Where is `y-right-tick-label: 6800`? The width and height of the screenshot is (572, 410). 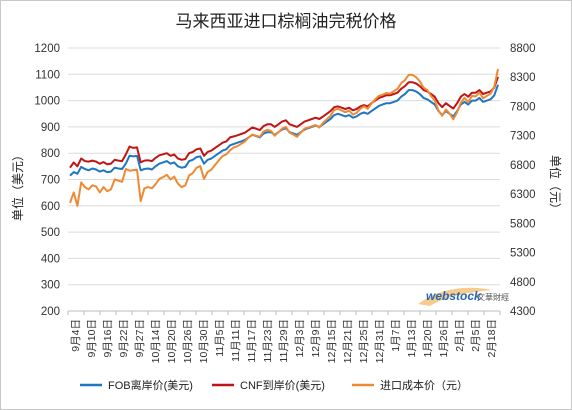
y-right-tick-label: 6800 is located at coordinates (523, 166).